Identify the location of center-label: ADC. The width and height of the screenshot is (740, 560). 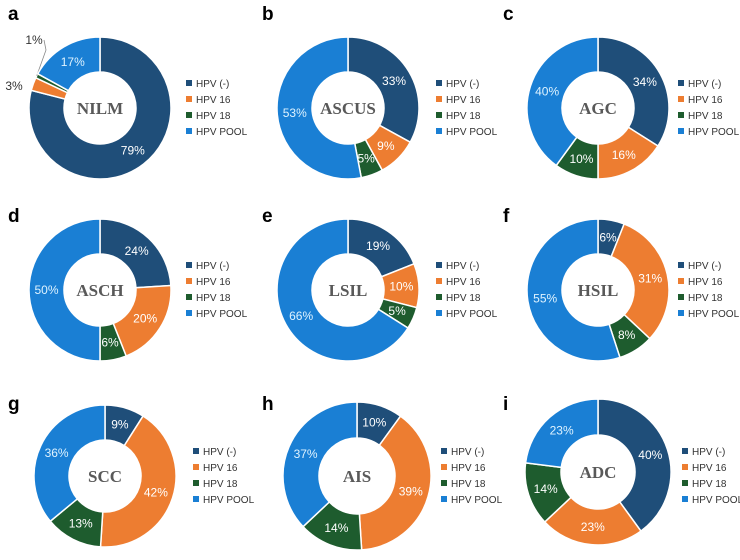
(598, 472).